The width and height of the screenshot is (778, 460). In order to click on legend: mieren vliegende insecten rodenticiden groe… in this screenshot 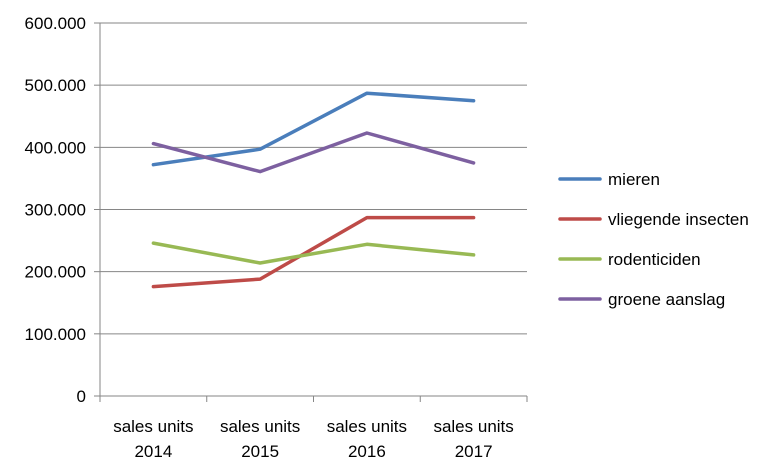, I will do `click(653, 239)`.